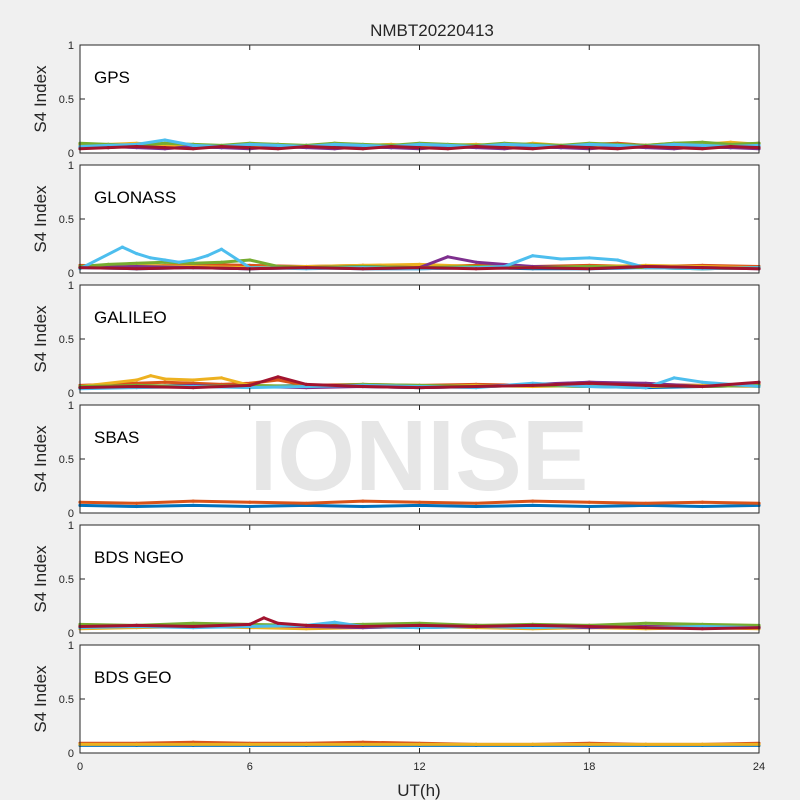 This screenshot has height=800, width=800. I want to click on panel-3: 0 0.5 1 SBAS S4 Index, so click(396, 460).